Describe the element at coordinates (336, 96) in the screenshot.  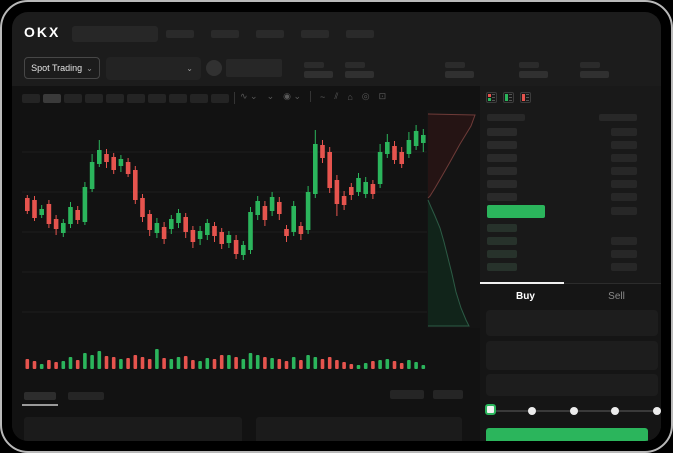
I see `parallel-channel-icon: ⫽` at that location.